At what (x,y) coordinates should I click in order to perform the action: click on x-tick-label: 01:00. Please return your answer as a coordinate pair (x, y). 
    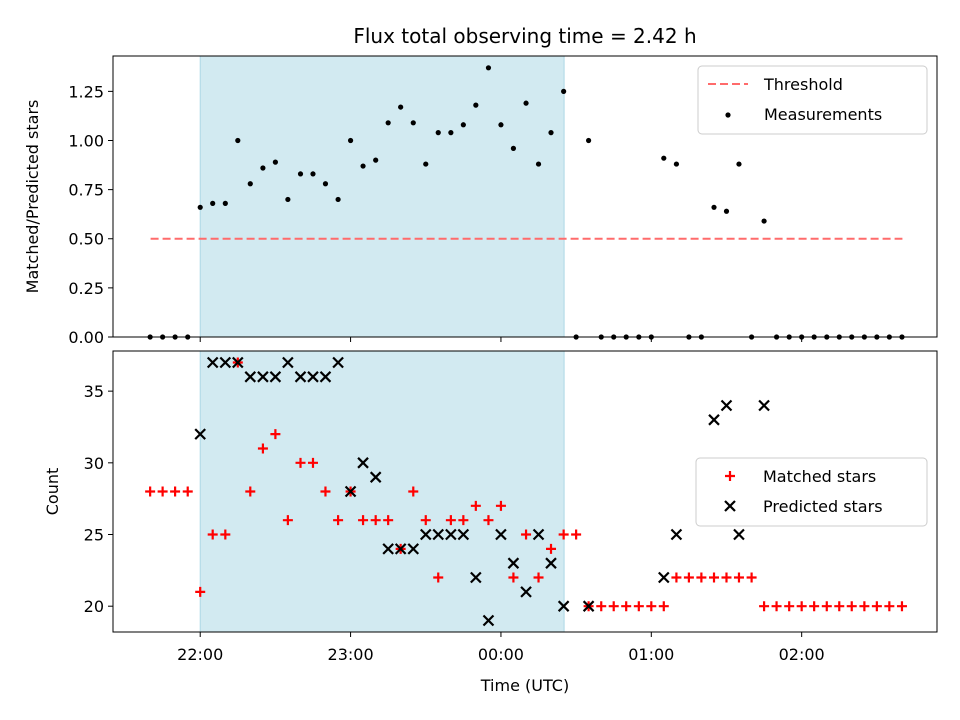
    Looking at the image, I should click on (651, 654).